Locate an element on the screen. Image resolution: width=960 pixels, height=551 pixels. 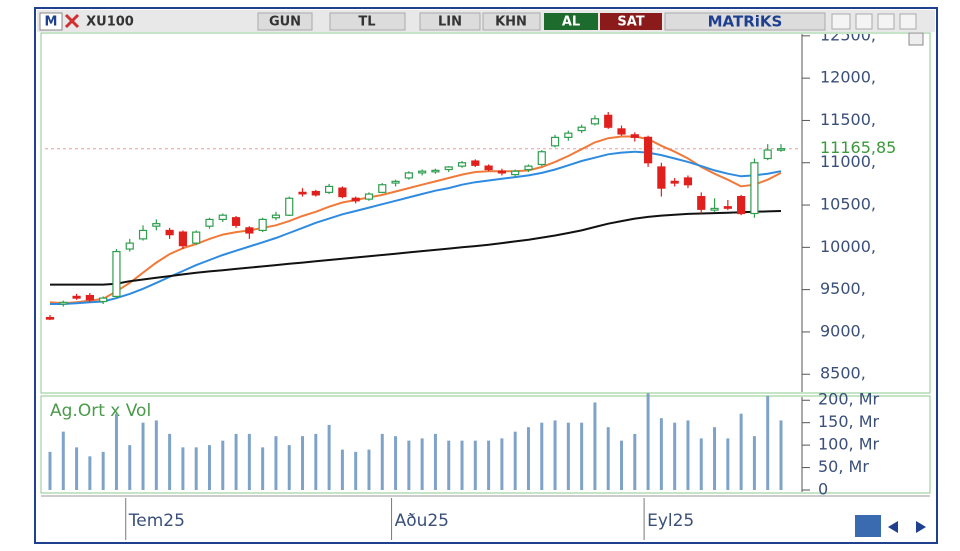
menu-label: M is located at coordinates (51, 22).